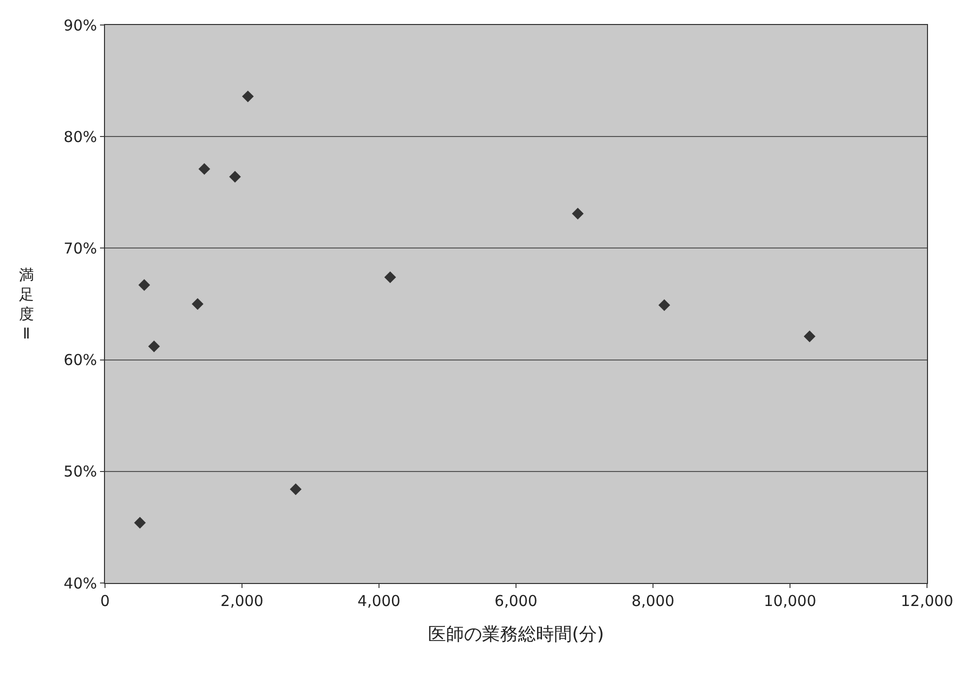  Describe the element at coordinates (80, 137) in the screenshot. I see `y-tick-label: 80%` at that location.